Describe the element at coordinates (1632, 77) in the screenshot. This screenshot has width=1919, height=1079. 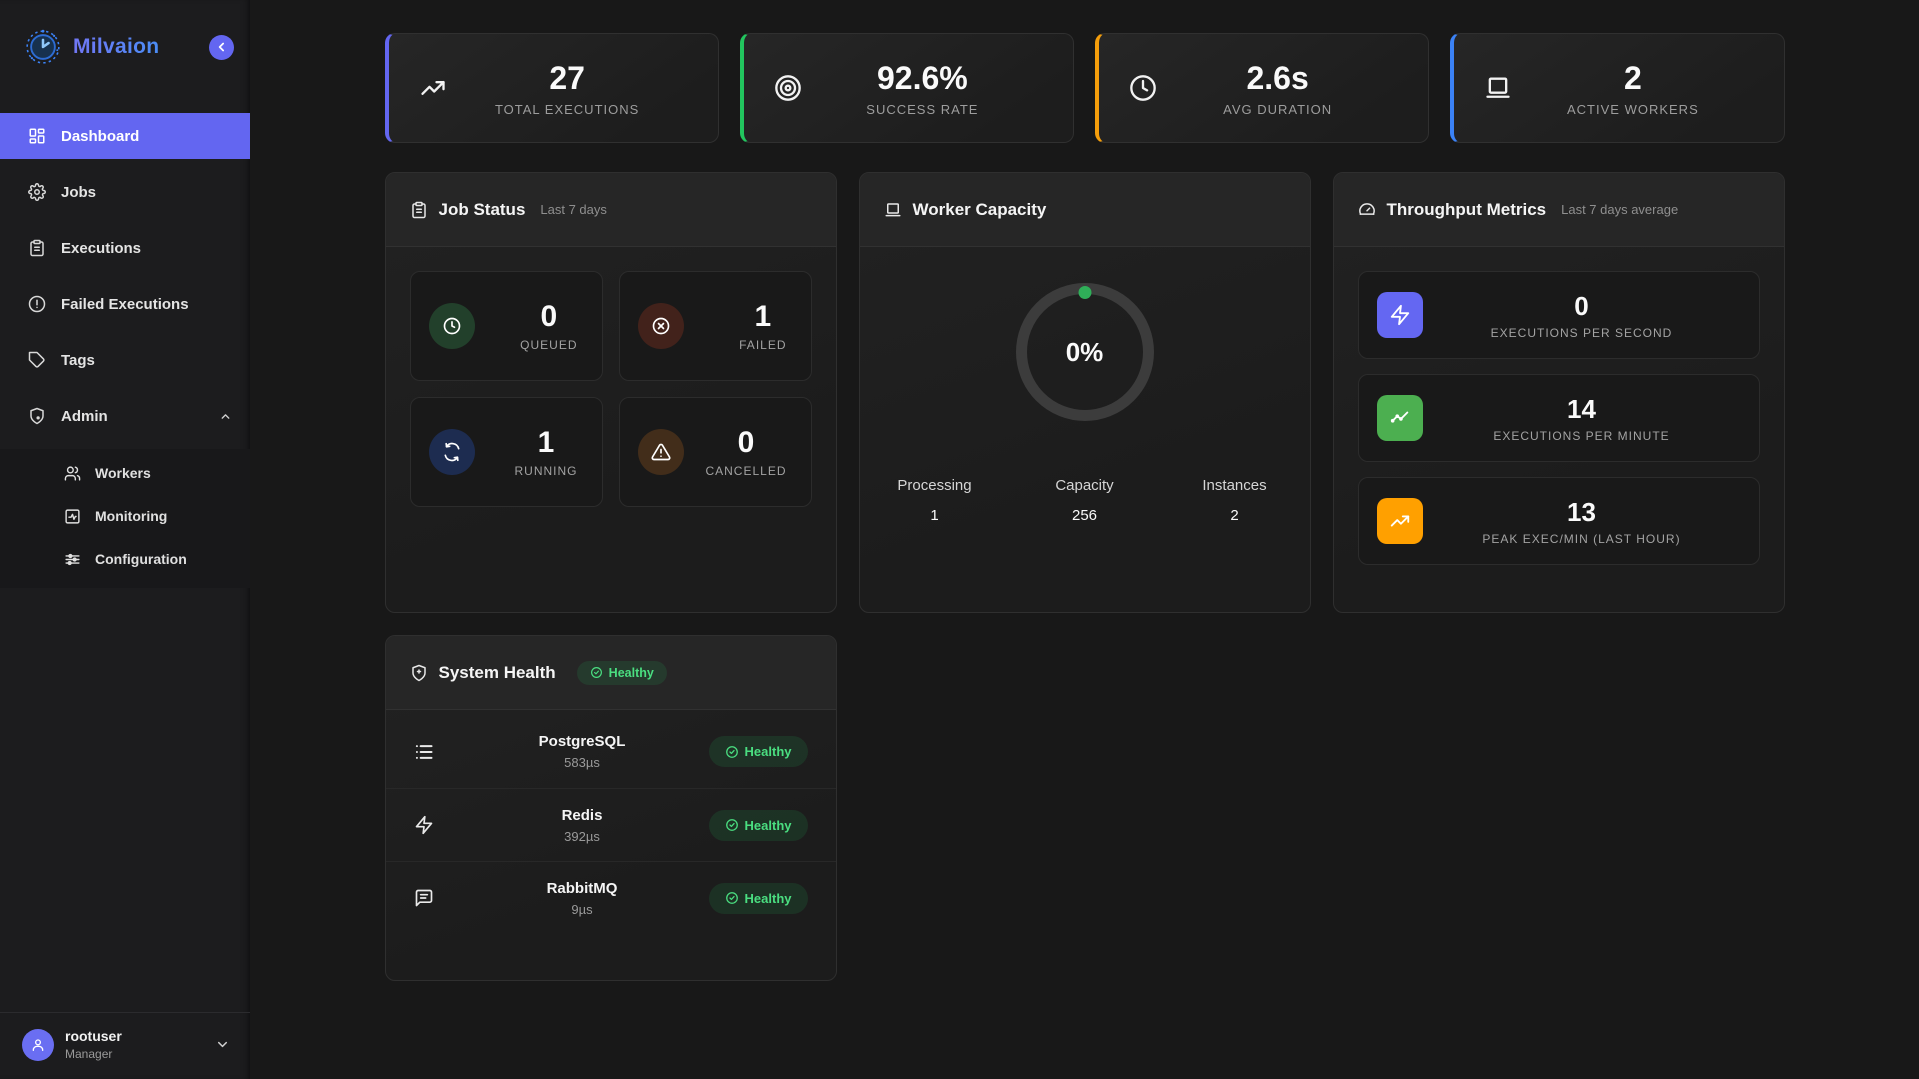
I see `stat-value: 2` at that location.